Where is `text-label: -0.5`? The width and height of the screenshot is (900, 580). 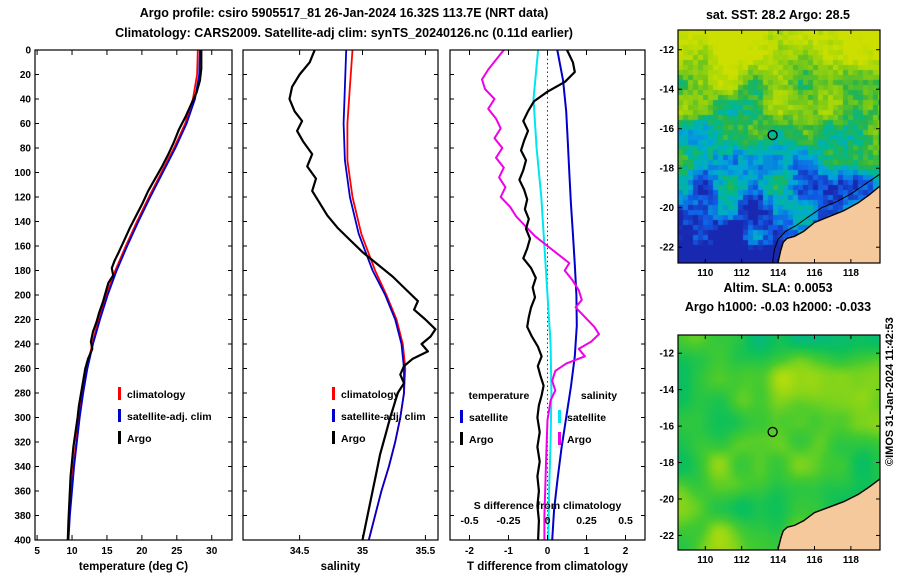
text-label: -0.5 is located at coordinates (469, 521).